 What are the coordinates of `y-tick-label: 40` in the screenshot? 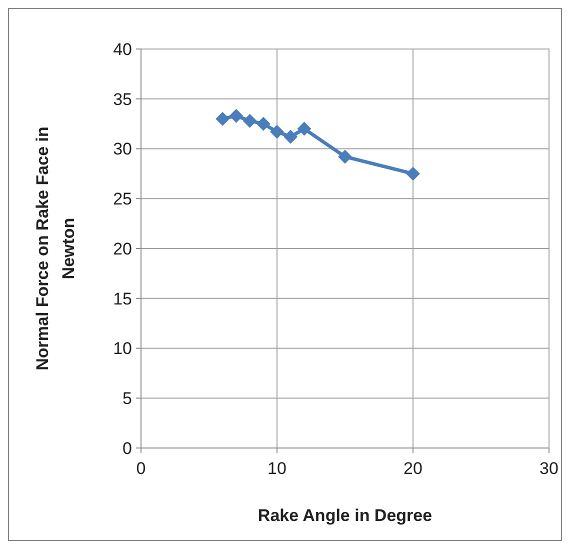 It's located at (122, 49).